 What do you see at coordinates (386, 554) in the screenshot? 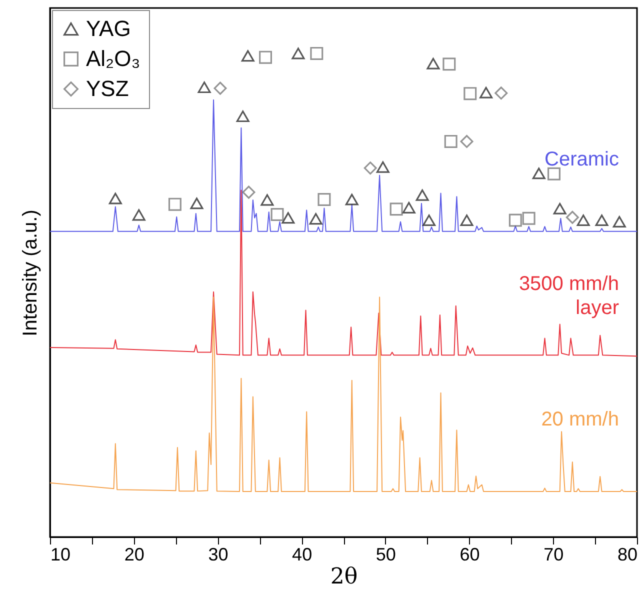
I see `x-tick-label: 50` at bounding box center [386, 554].